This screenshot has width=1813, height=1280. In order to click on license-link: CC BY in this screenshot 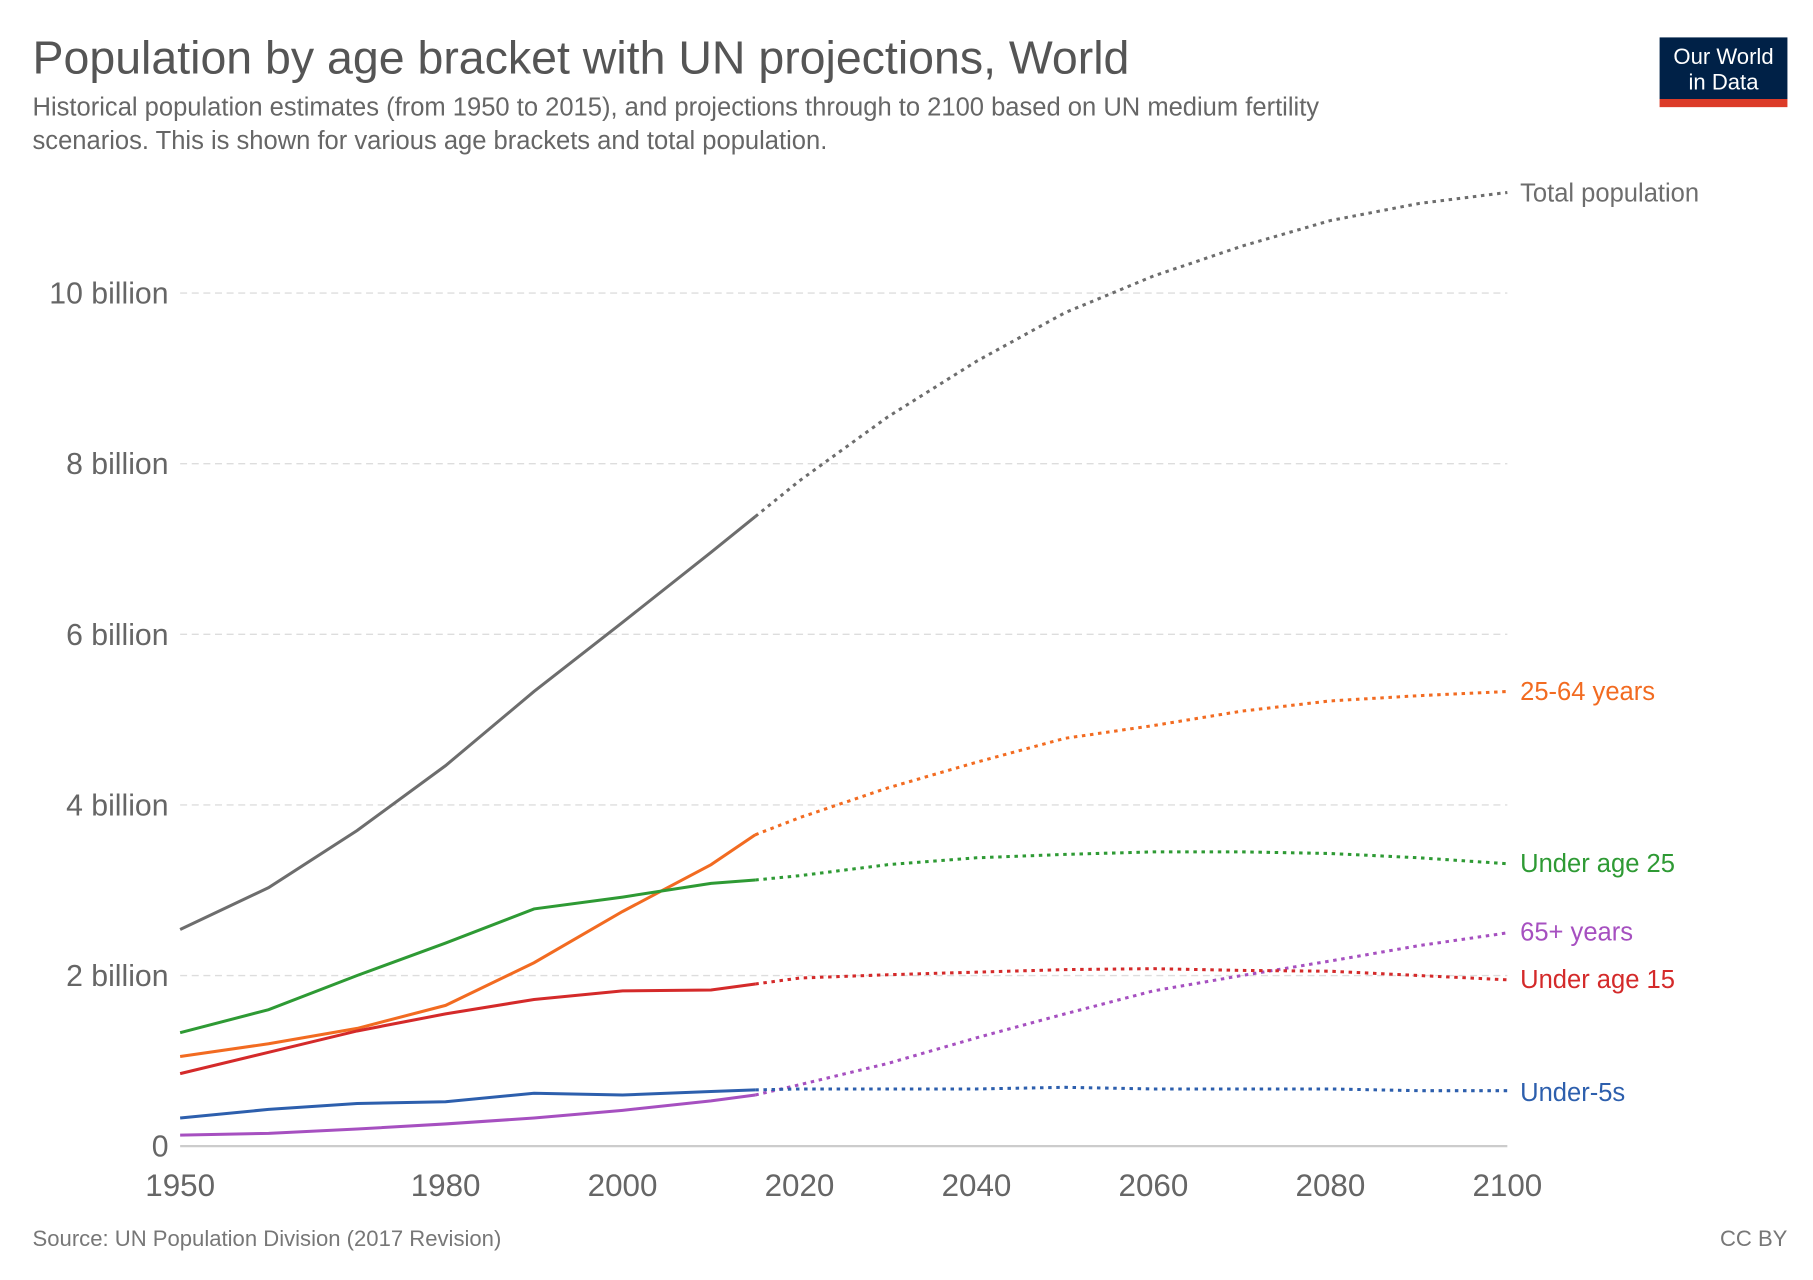, I will do `click(1754, 1238)`.